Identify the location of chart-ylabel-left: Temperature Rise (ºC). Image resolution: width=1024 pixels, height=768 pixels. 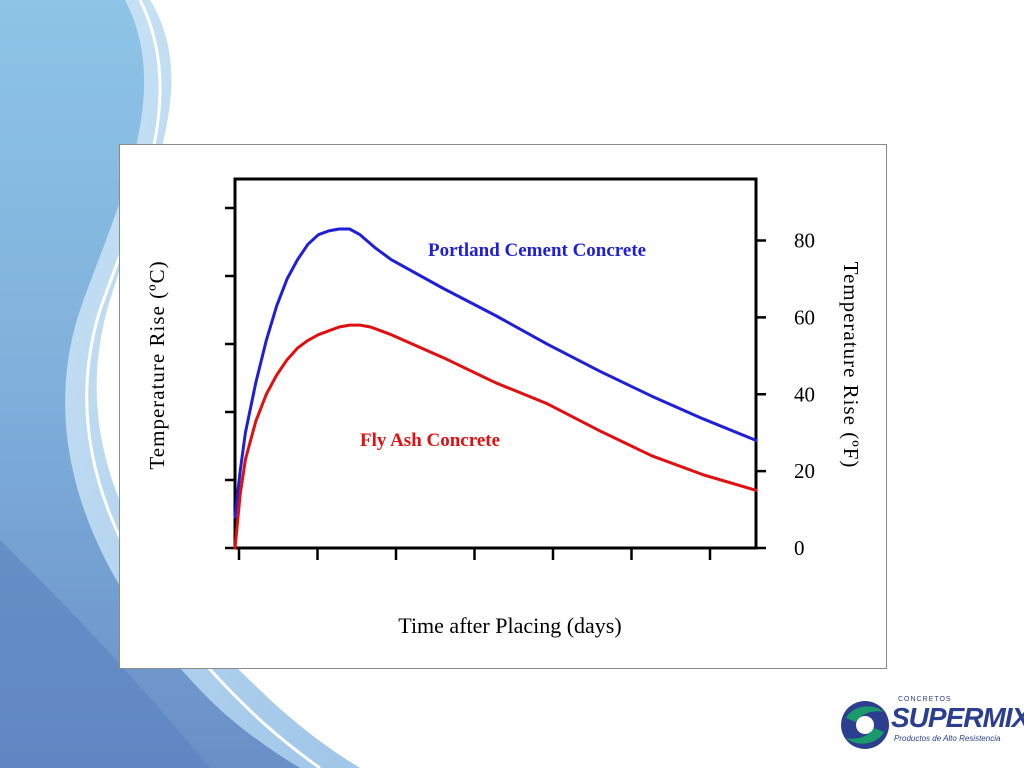
(157, 364).